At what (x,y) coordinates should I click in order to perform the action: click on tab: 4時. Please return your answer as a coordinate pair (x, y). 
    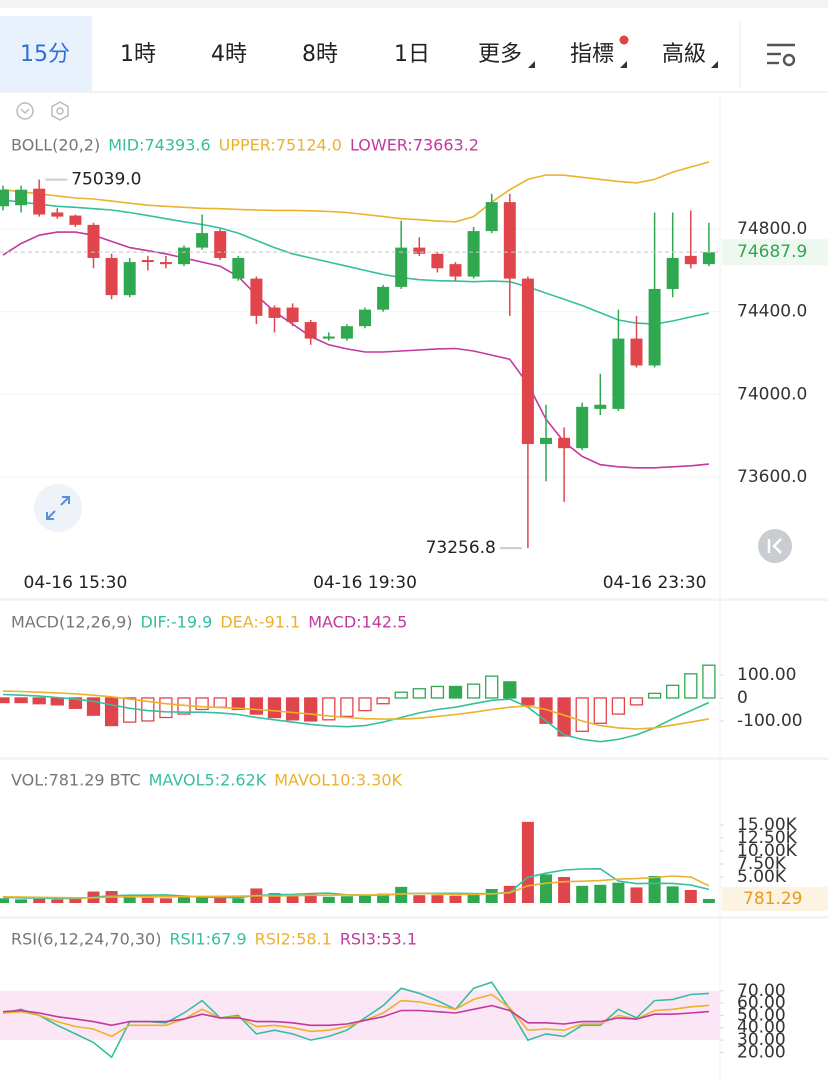
    Looking at the image, I should click on (229, 54).